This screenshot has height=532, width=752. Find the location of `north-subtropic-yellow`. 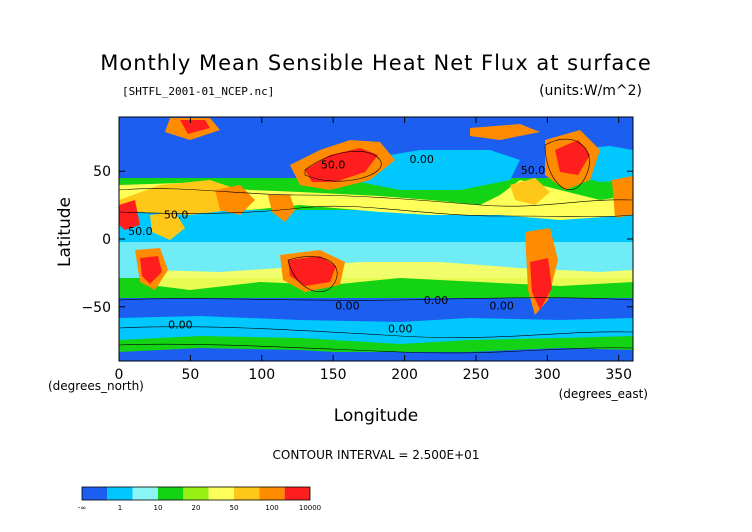

north-subtropic-yellow is located at coordinates (376, 200).